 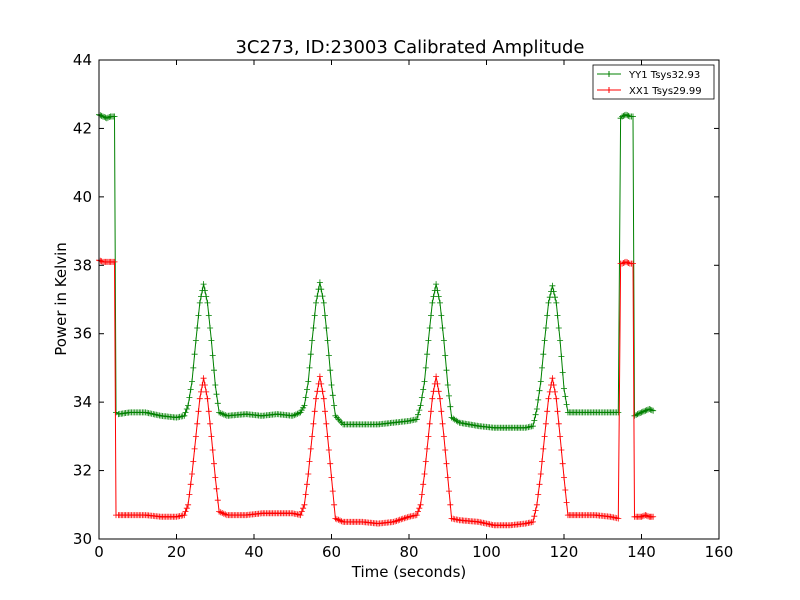 What do you see at coordinates (331, 552) in the screenshot?
I see `x-tick-label: 60` at bounding box center [331, 552].